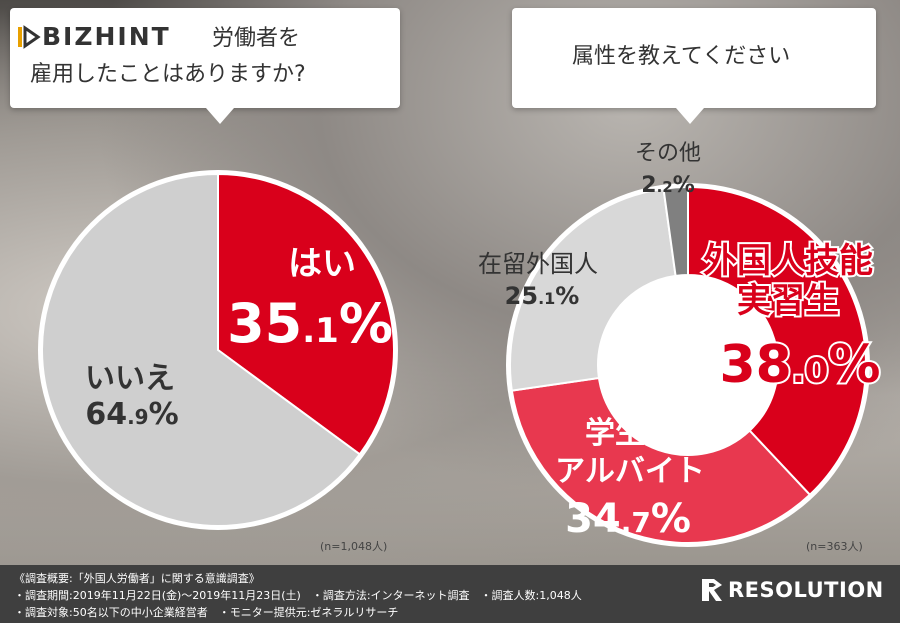 Image resolution: width=900 pixels, height=623 pixels. I want to click on right-label-student-0: 学生の, so click(630, 433).